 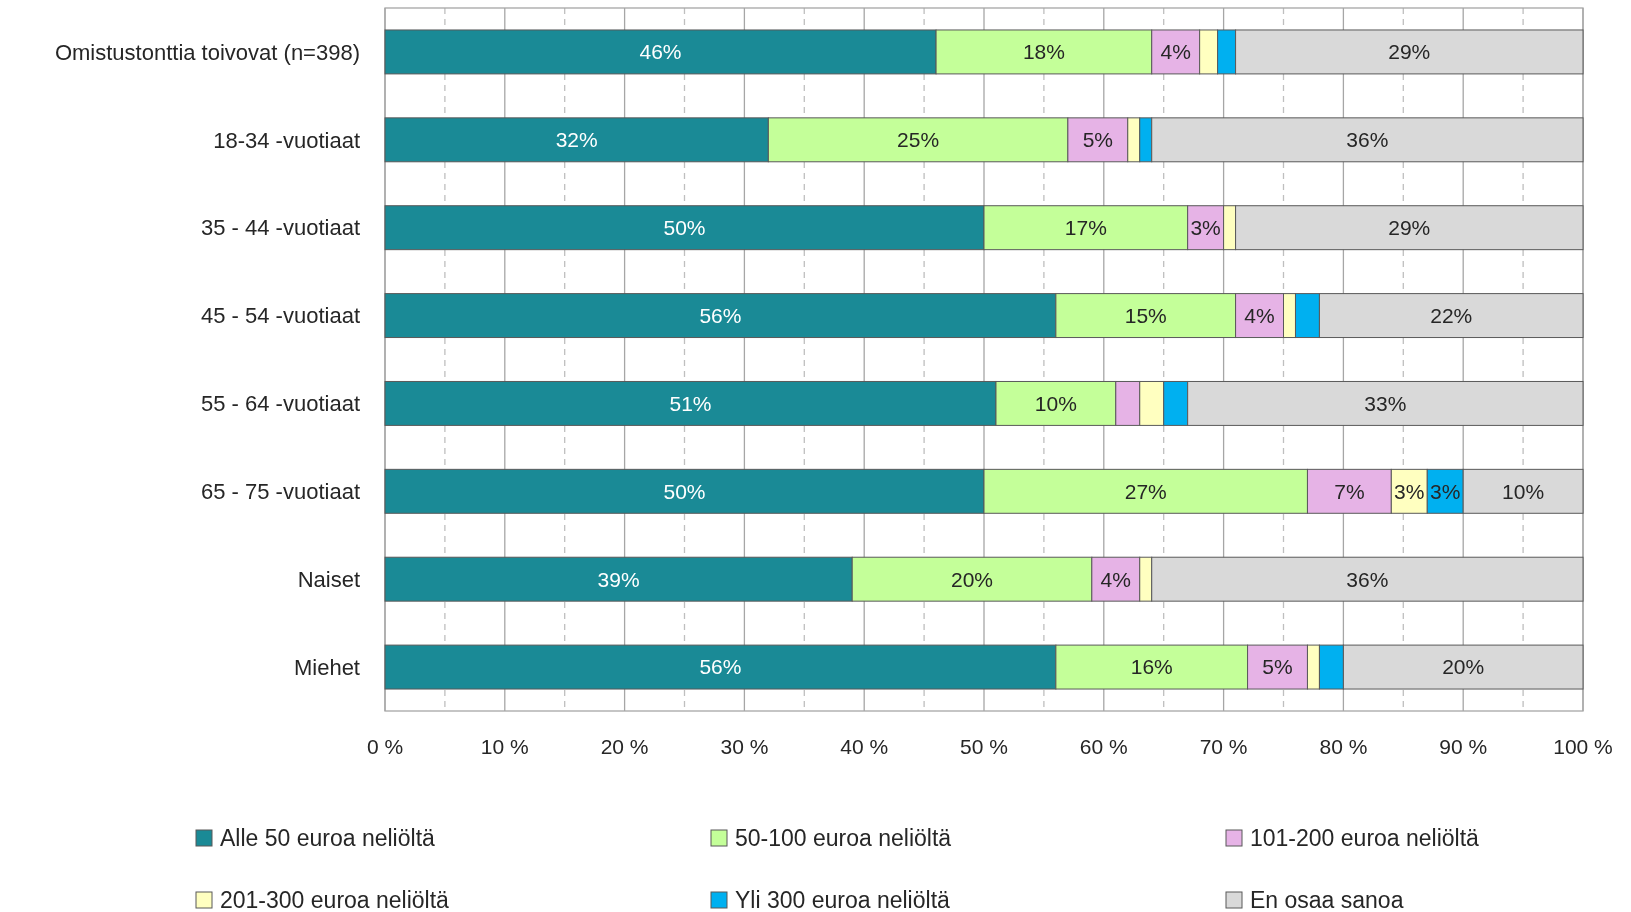 I want to click on data-label: 33%, so click(x=1385, y=403).